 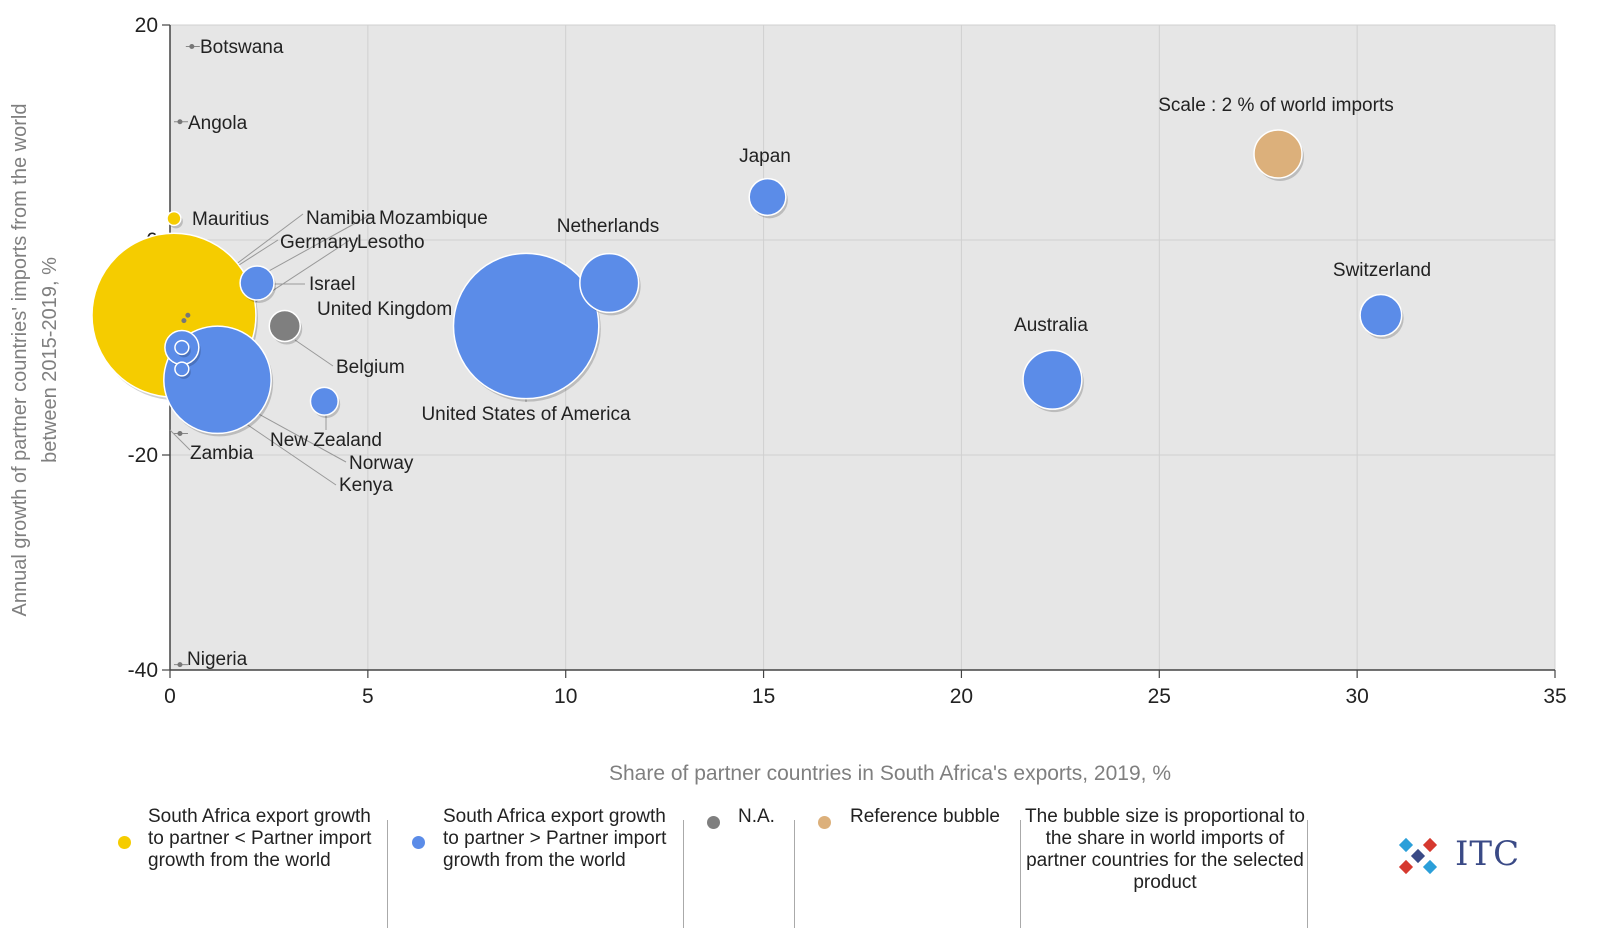 I want to click on bubble-mauritius, so click(x=174, y=218).